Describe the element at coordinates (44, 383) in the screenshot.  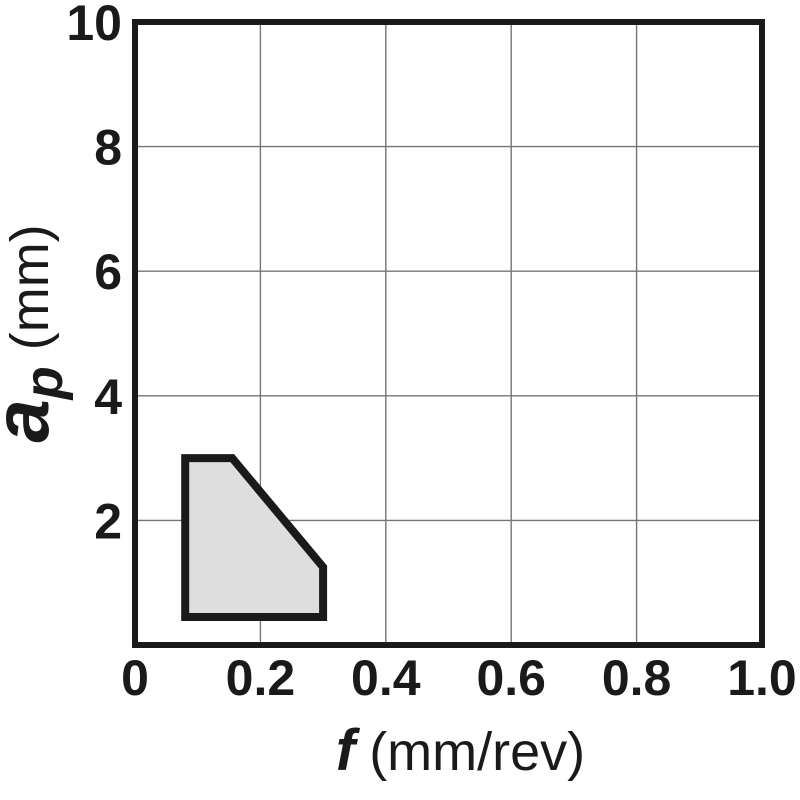
I see `y-axis-variable-subscript: p` at that location.